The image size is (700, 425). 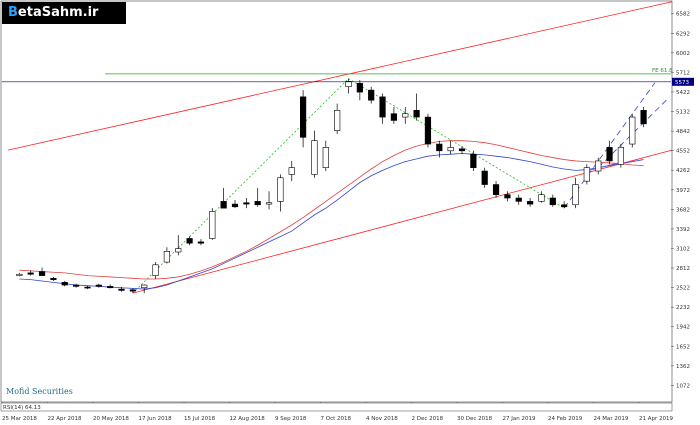 I want to click on x-tick-label: 22 Apr 2018, so click(x=65, y=419).